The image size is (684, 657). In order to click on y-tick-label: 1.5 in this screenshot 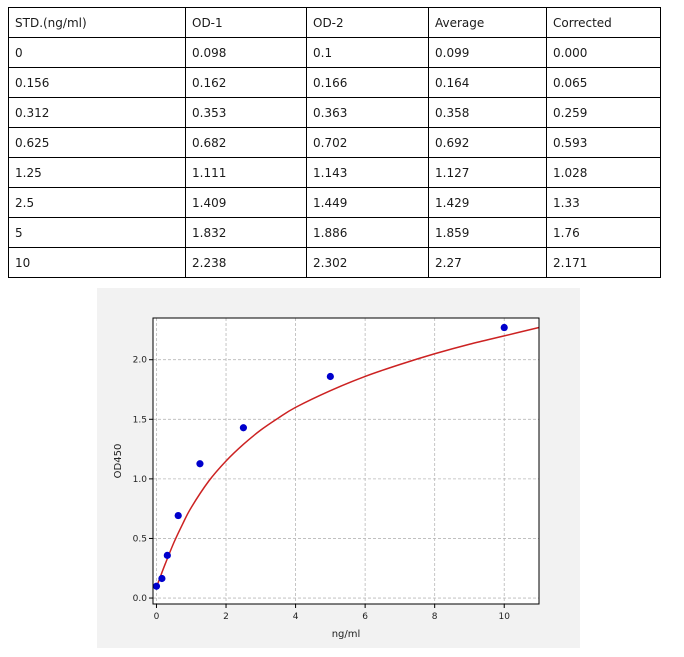, I will do `click(140, 420)`.